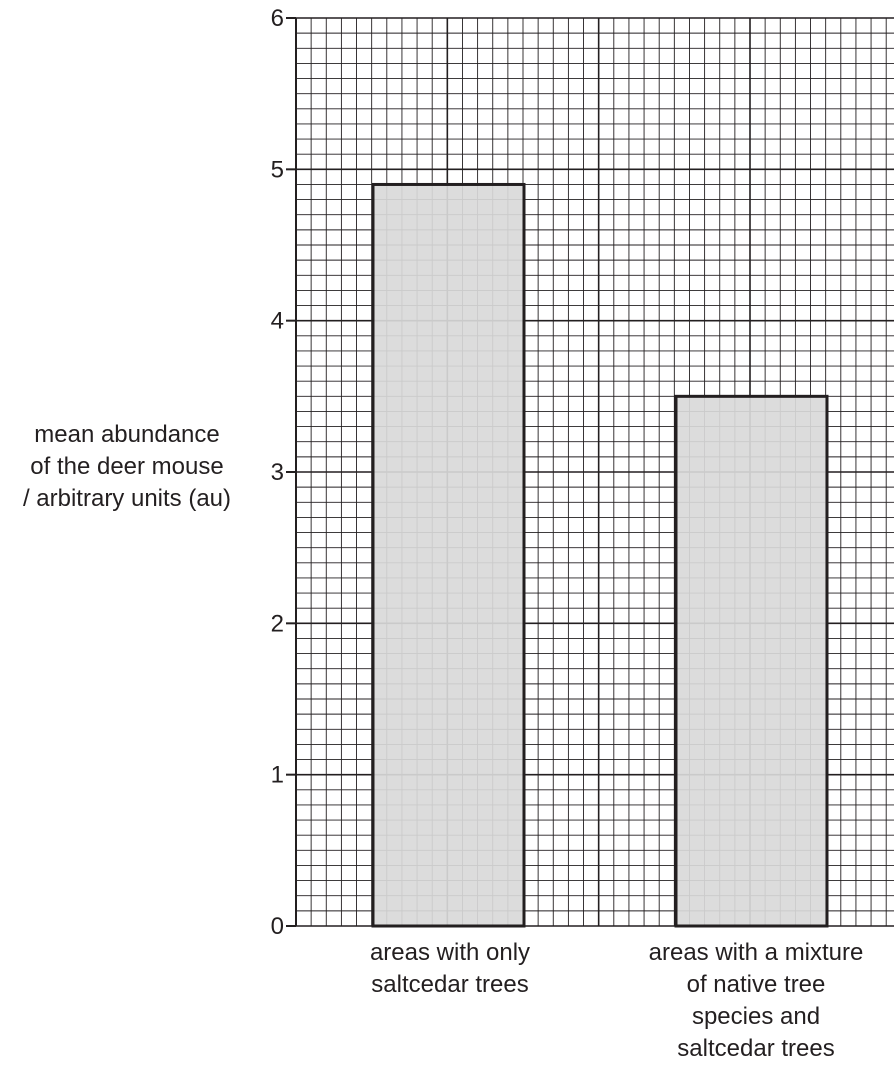 The image size is (894, 1073). Describe the element at coordinates (277, 321) in the screenshot. I see `y-tick-label: 4` at that location.